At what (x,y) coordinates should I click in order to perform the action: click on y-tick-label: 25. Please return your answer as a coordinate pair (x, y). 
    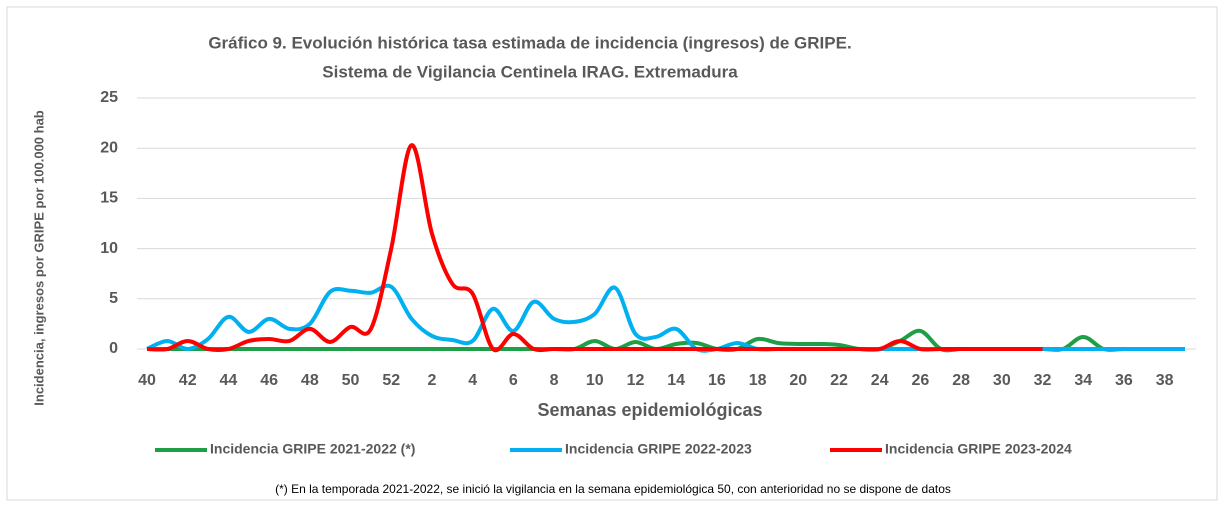
    Looking at the image, I should click on (109, 97).